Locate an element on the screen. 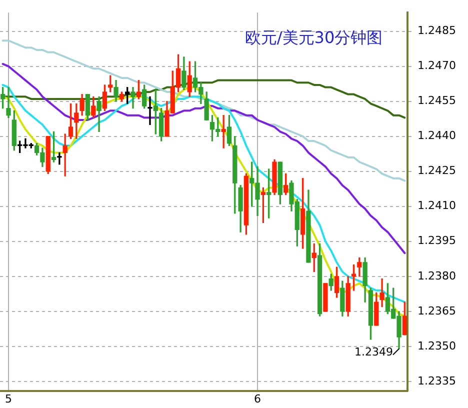  y-tick-label: 1.2365 is located at coordinates (437, 311).